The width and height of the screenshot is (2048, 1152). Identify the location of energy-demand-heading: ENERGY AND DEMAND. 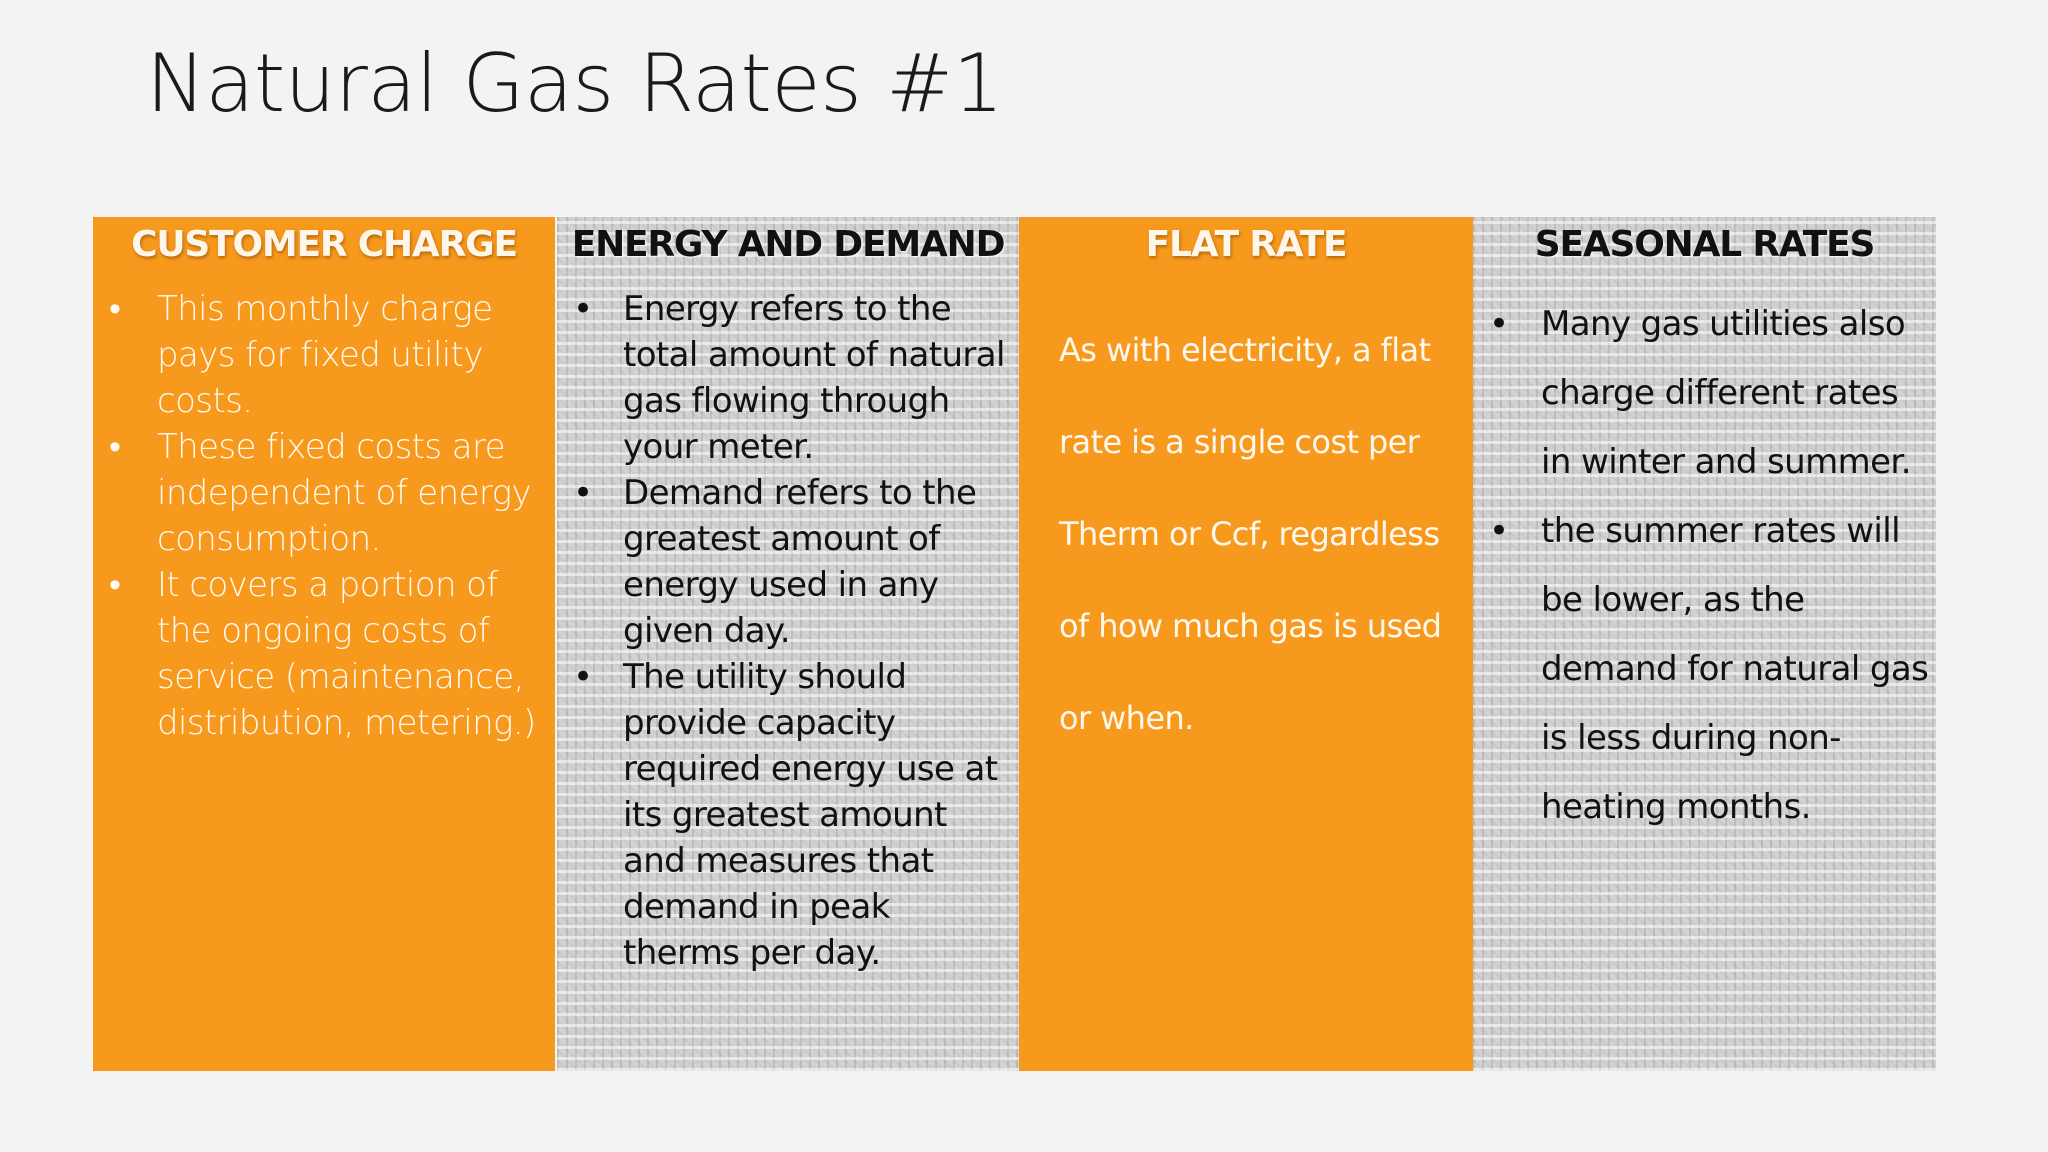
(788, 244).